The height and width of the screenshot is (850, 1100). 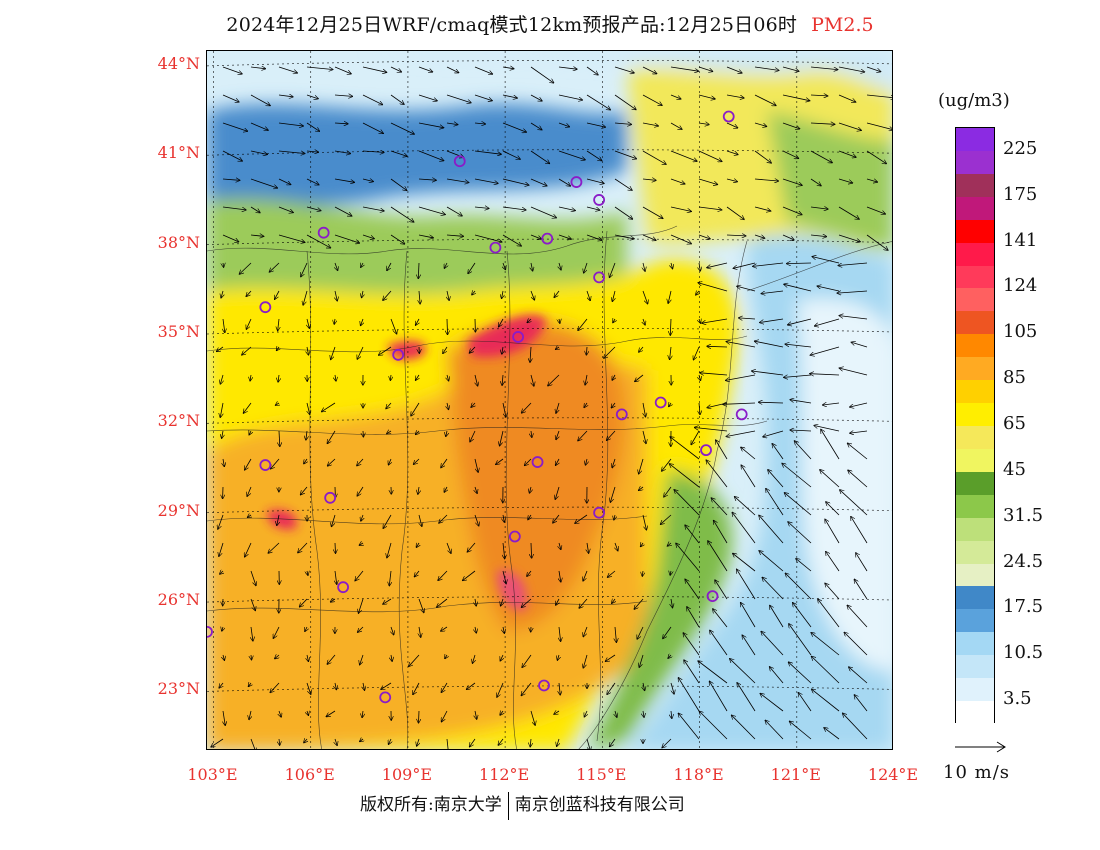 I want to click on colorbar-tick-label: 3.5, so click(x=1017, y=699).